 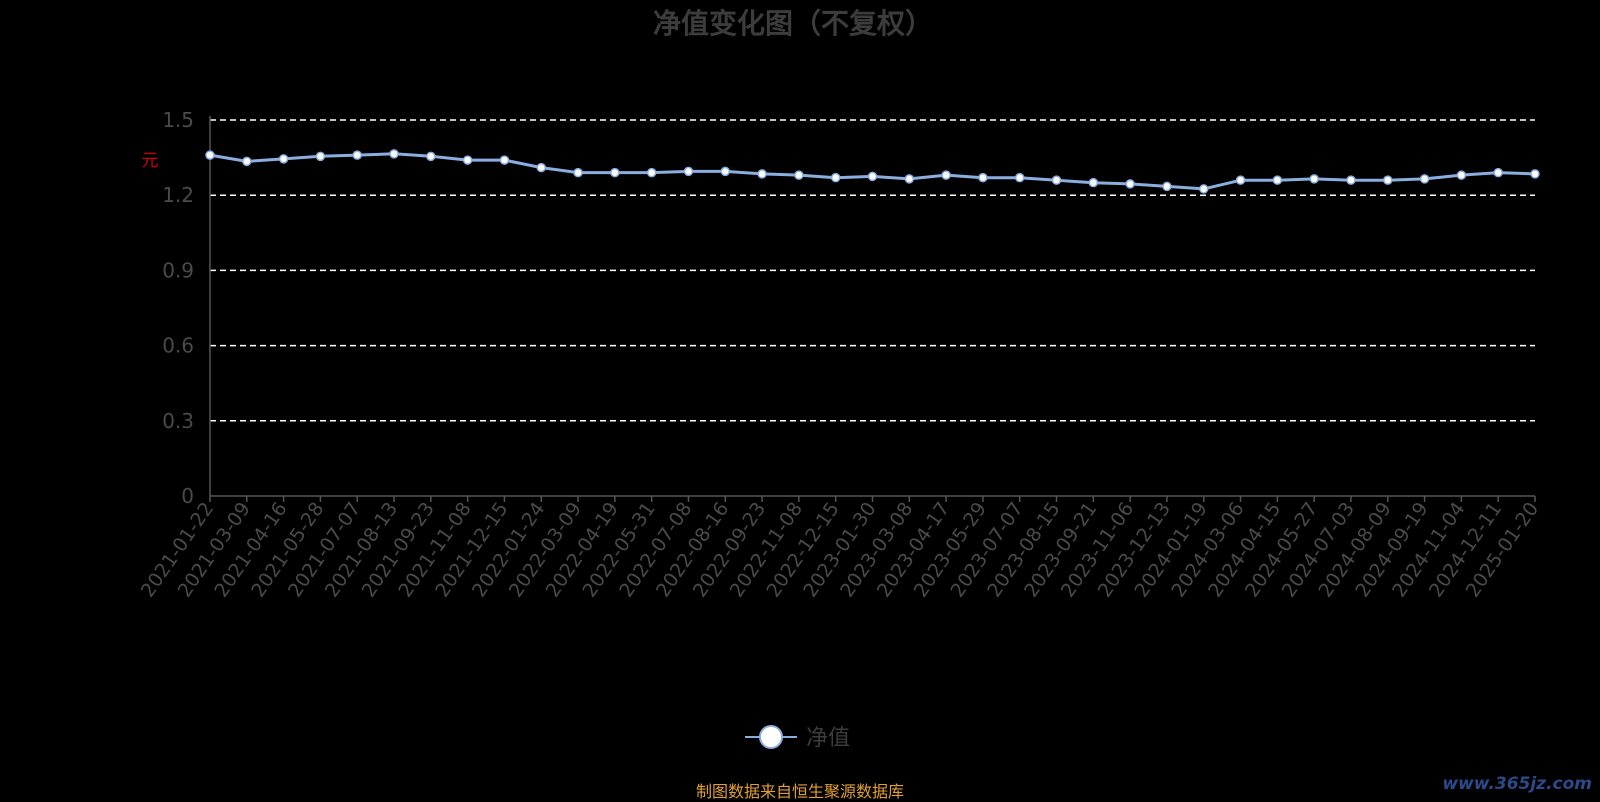 I want to click on y-axis-label: 元, so click(x=150, y=161).